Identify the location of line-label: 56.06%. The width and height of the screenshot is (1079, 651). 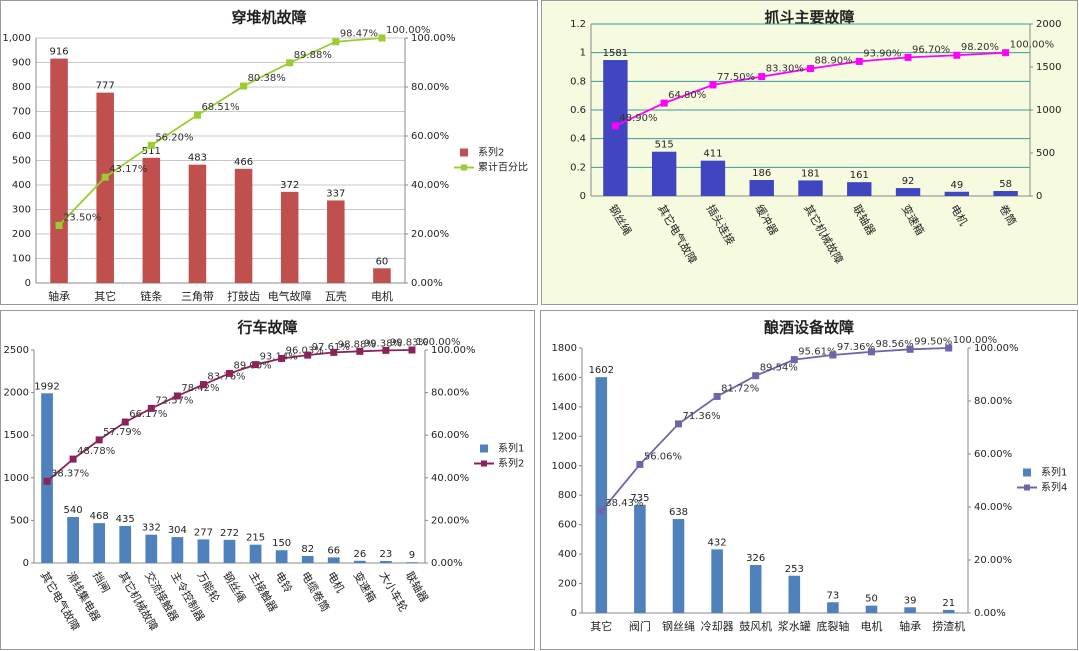
(663, 456).